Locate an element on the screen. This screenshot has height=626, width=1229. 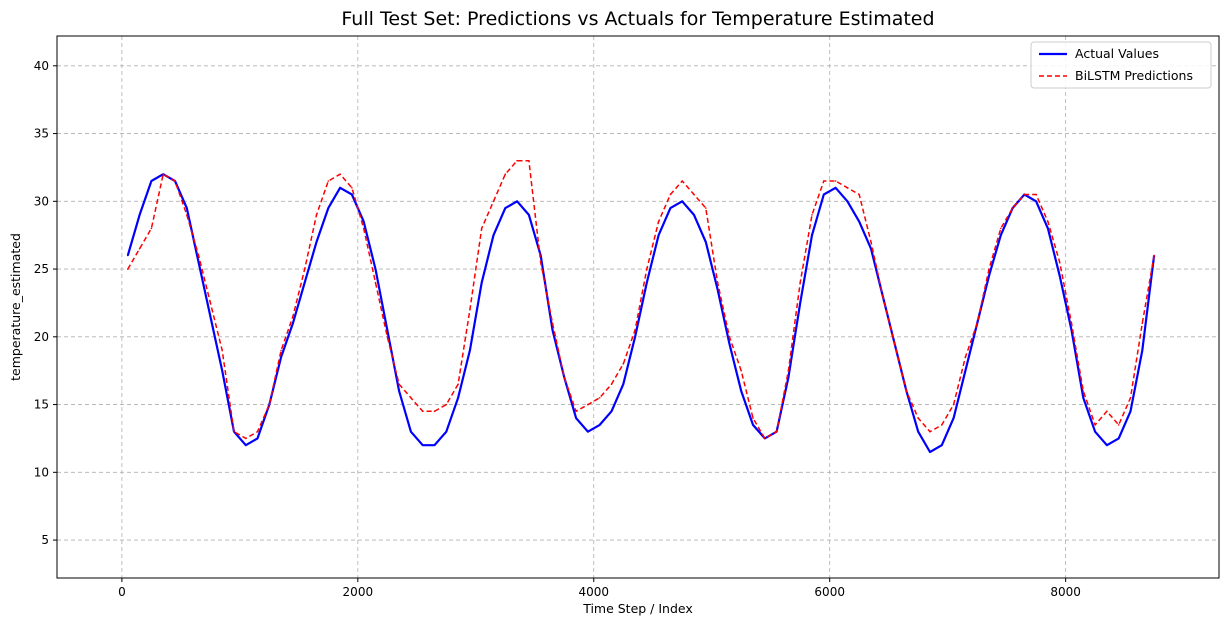
y-tick-label: 20 is located at coordinates (41, 337).